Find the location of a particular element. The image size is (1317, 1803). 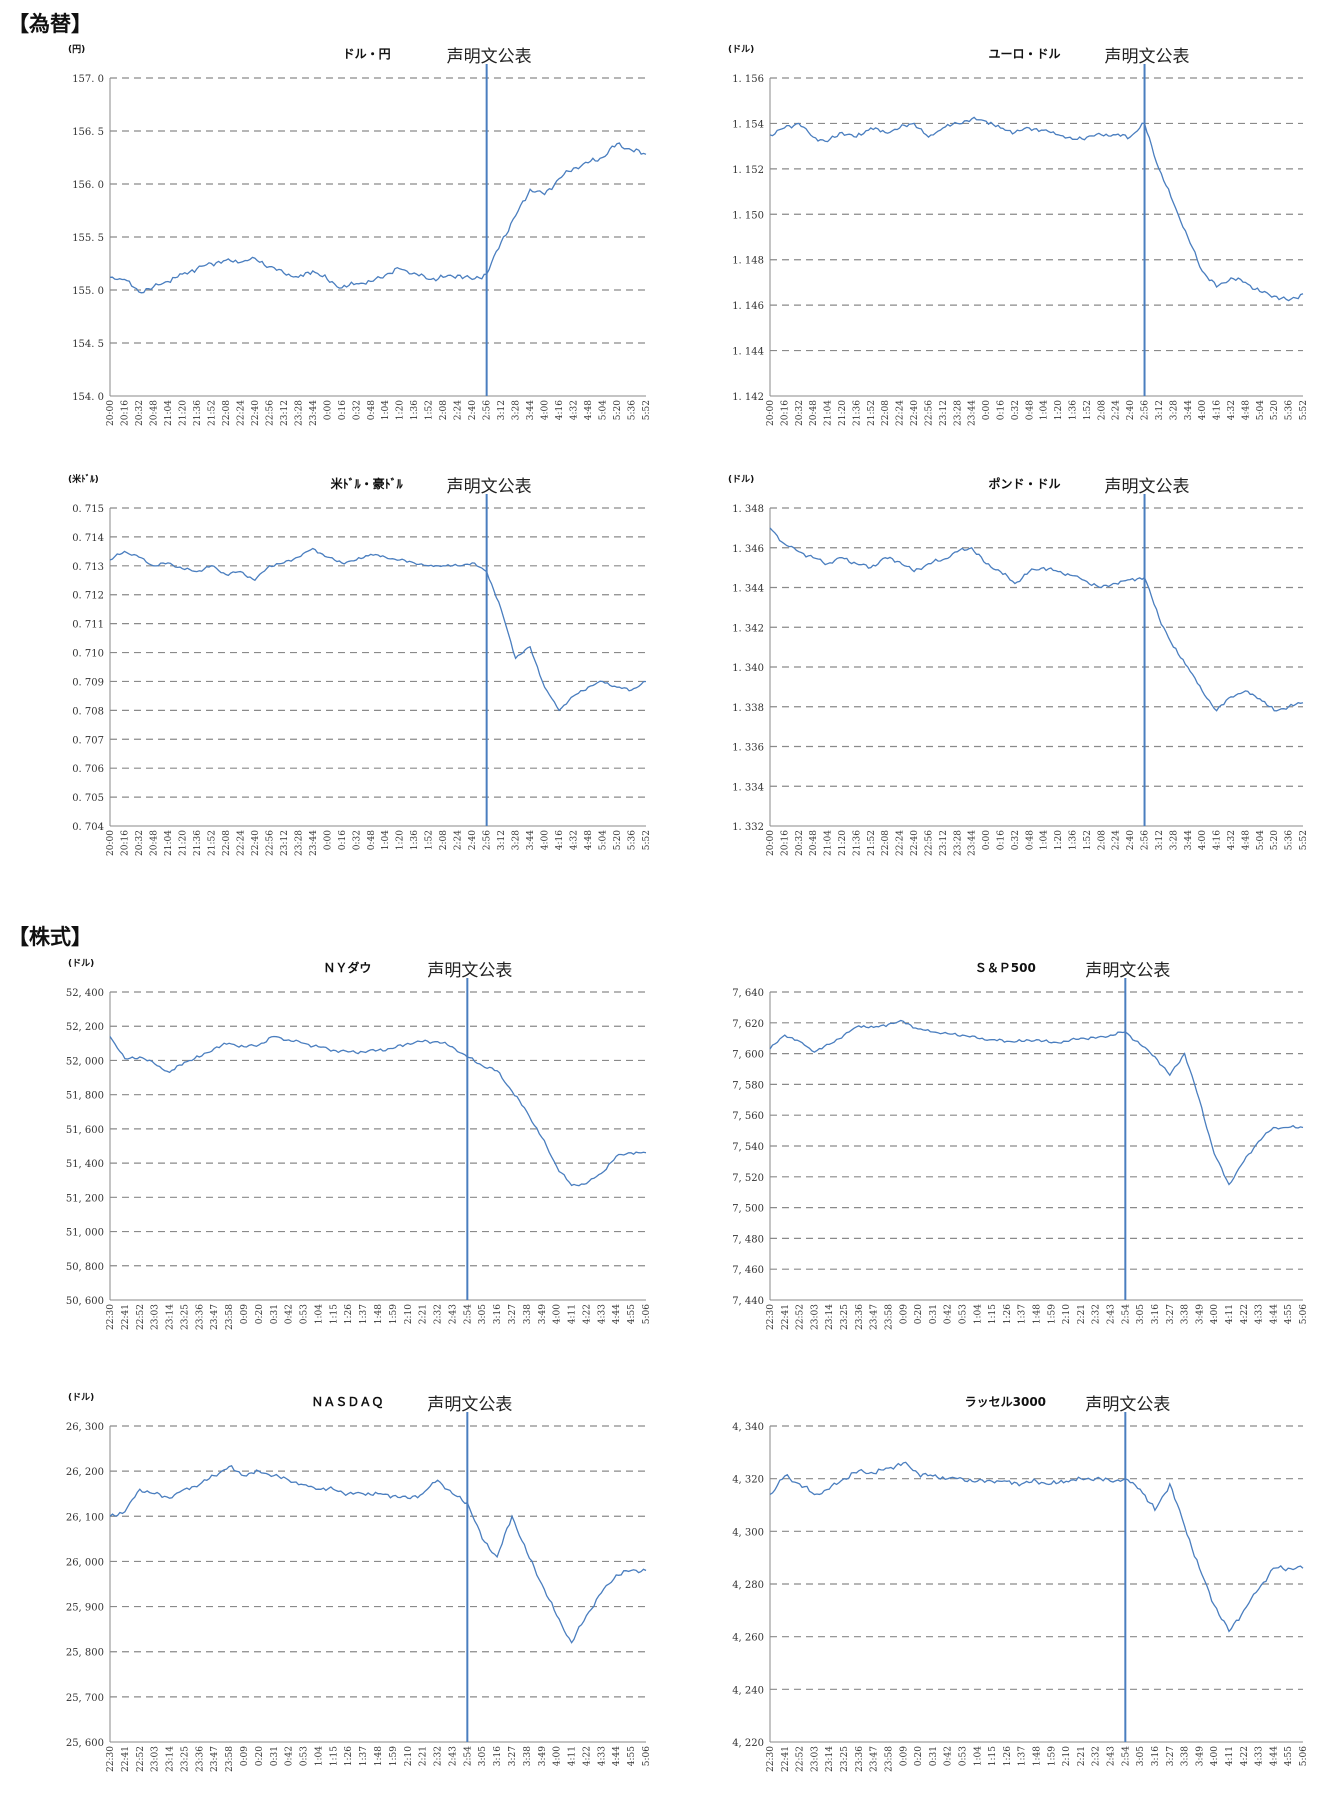

y-tick-label: 155. 5 is located at coordinates (88, 238).